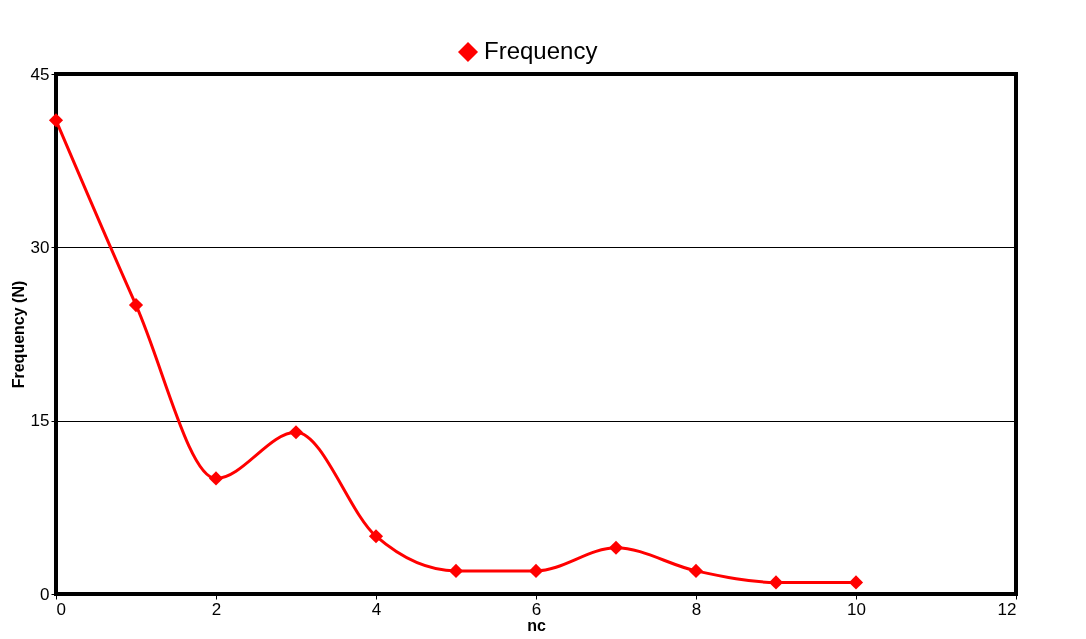 The width and height of the screenshot is (1086, 639). What do you see at coordinates (216, 609) in the screenshot?
I see `x-tick-label: 2` at bounding box center [216, 609].